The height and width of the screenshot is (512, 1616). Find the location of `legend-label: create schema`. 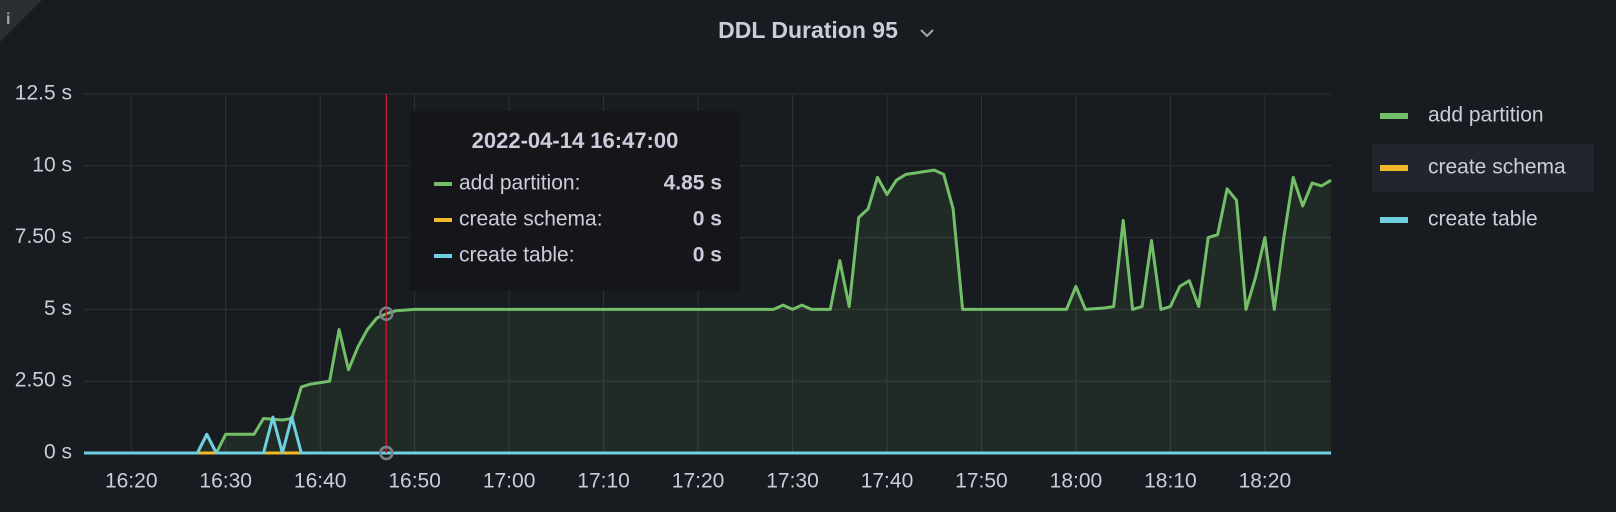

legend-label: create schema is located at coordinates (1497, 167).